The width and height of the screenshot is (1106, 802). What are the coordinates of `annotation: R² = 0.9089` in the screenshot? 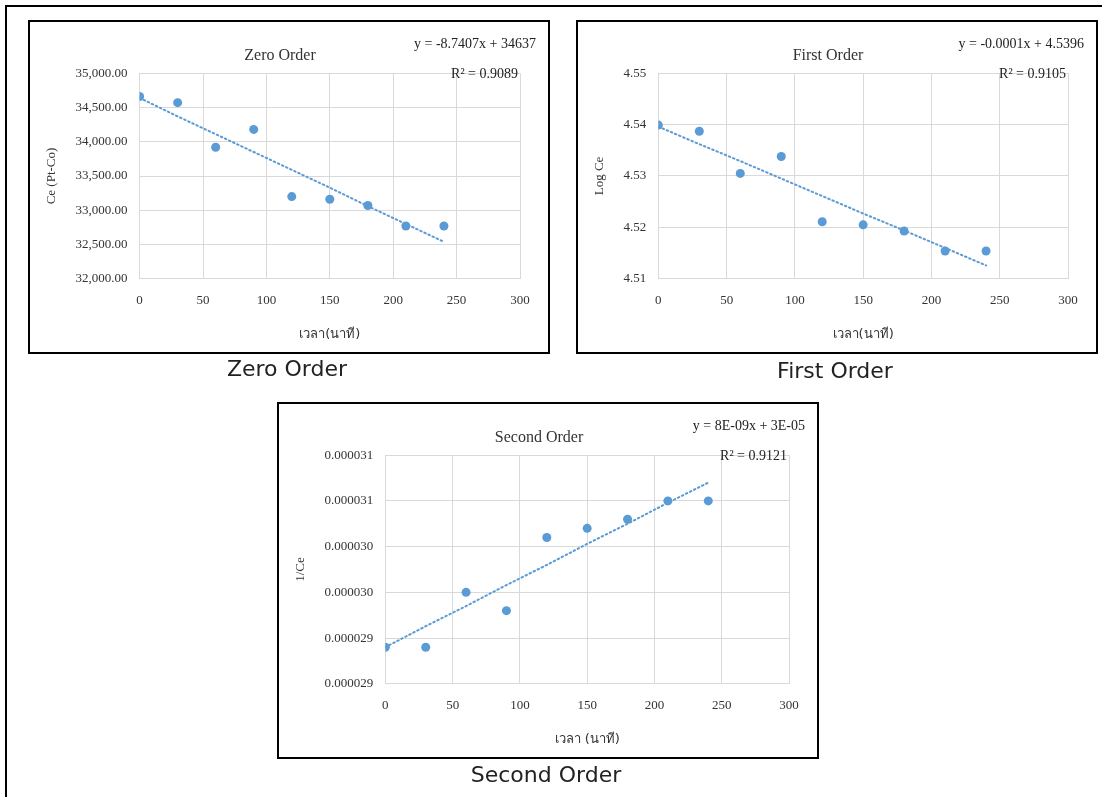 It's located at (484, 73).